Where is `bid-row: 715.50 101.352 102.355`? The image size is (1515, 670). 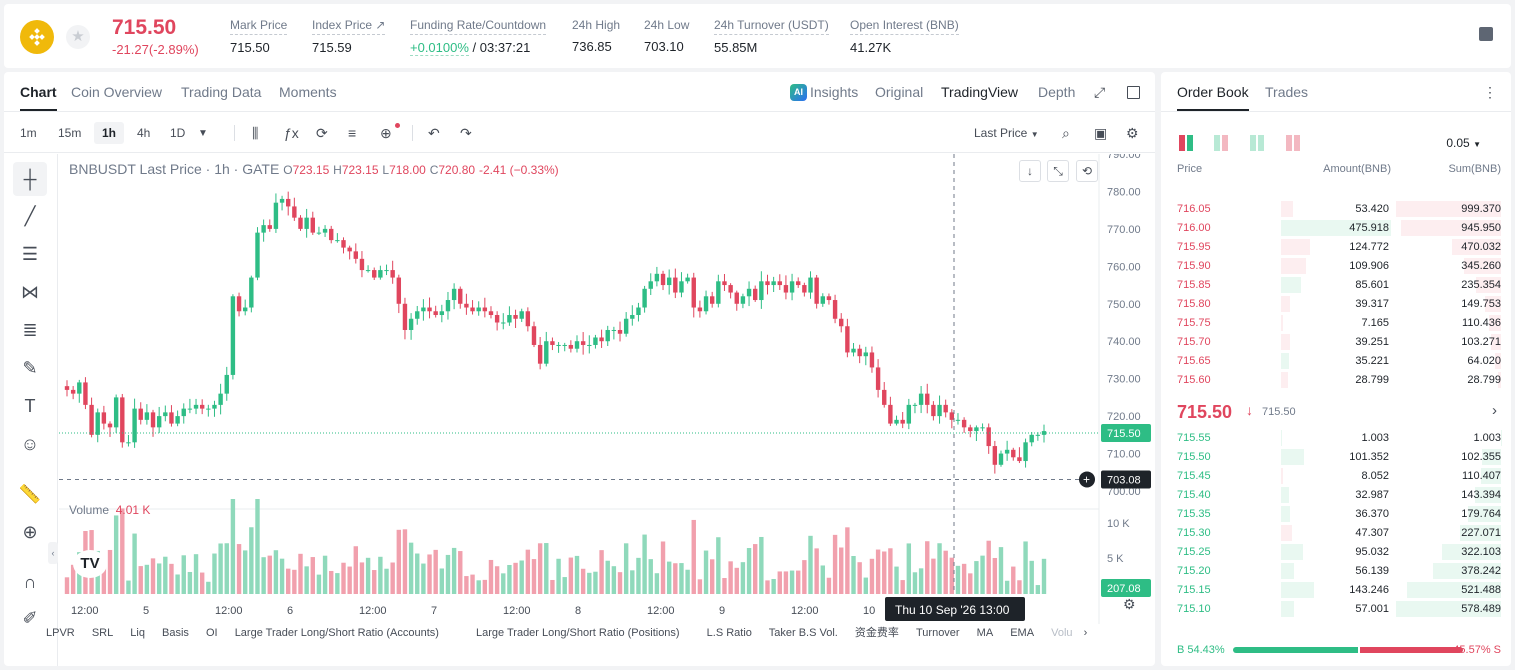
bid-row: 715.50 101.352 102.355 is located at coordinates (1336, 457).